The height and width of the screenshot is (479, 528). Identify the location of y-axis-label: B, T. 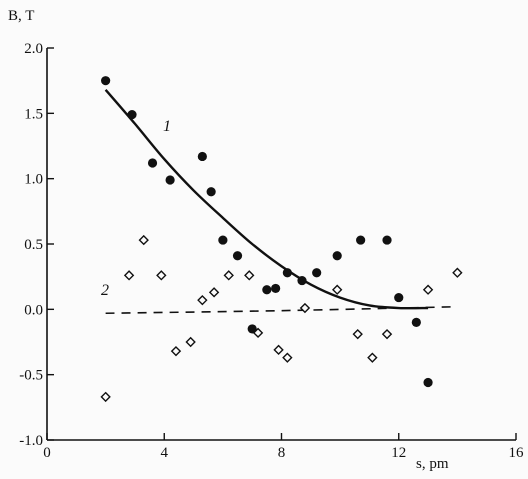
(21, 16).